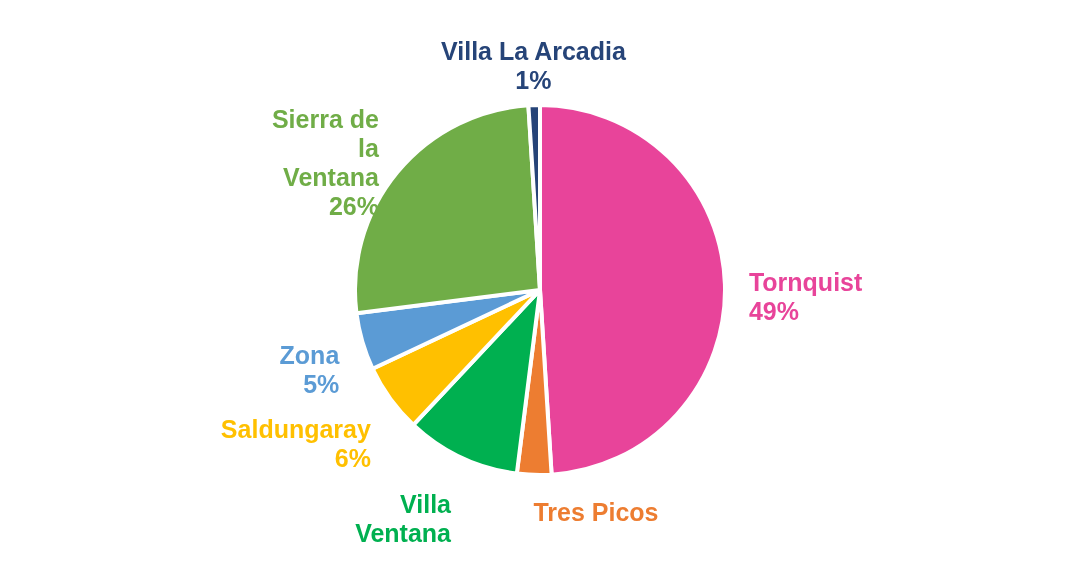  I want to click on slice-label: Saldungaray, so click(295, 428).